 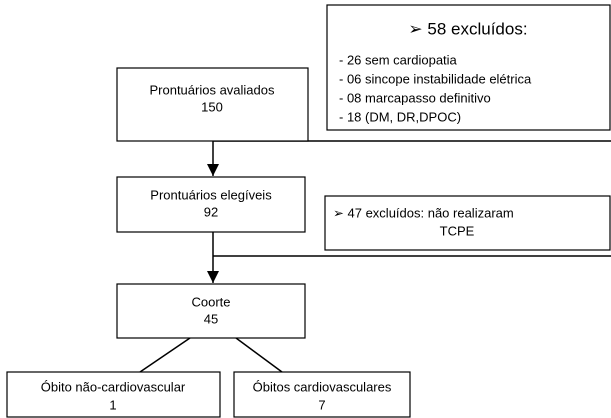 I want to click on node-value: 1, so click(x=112, y=404).